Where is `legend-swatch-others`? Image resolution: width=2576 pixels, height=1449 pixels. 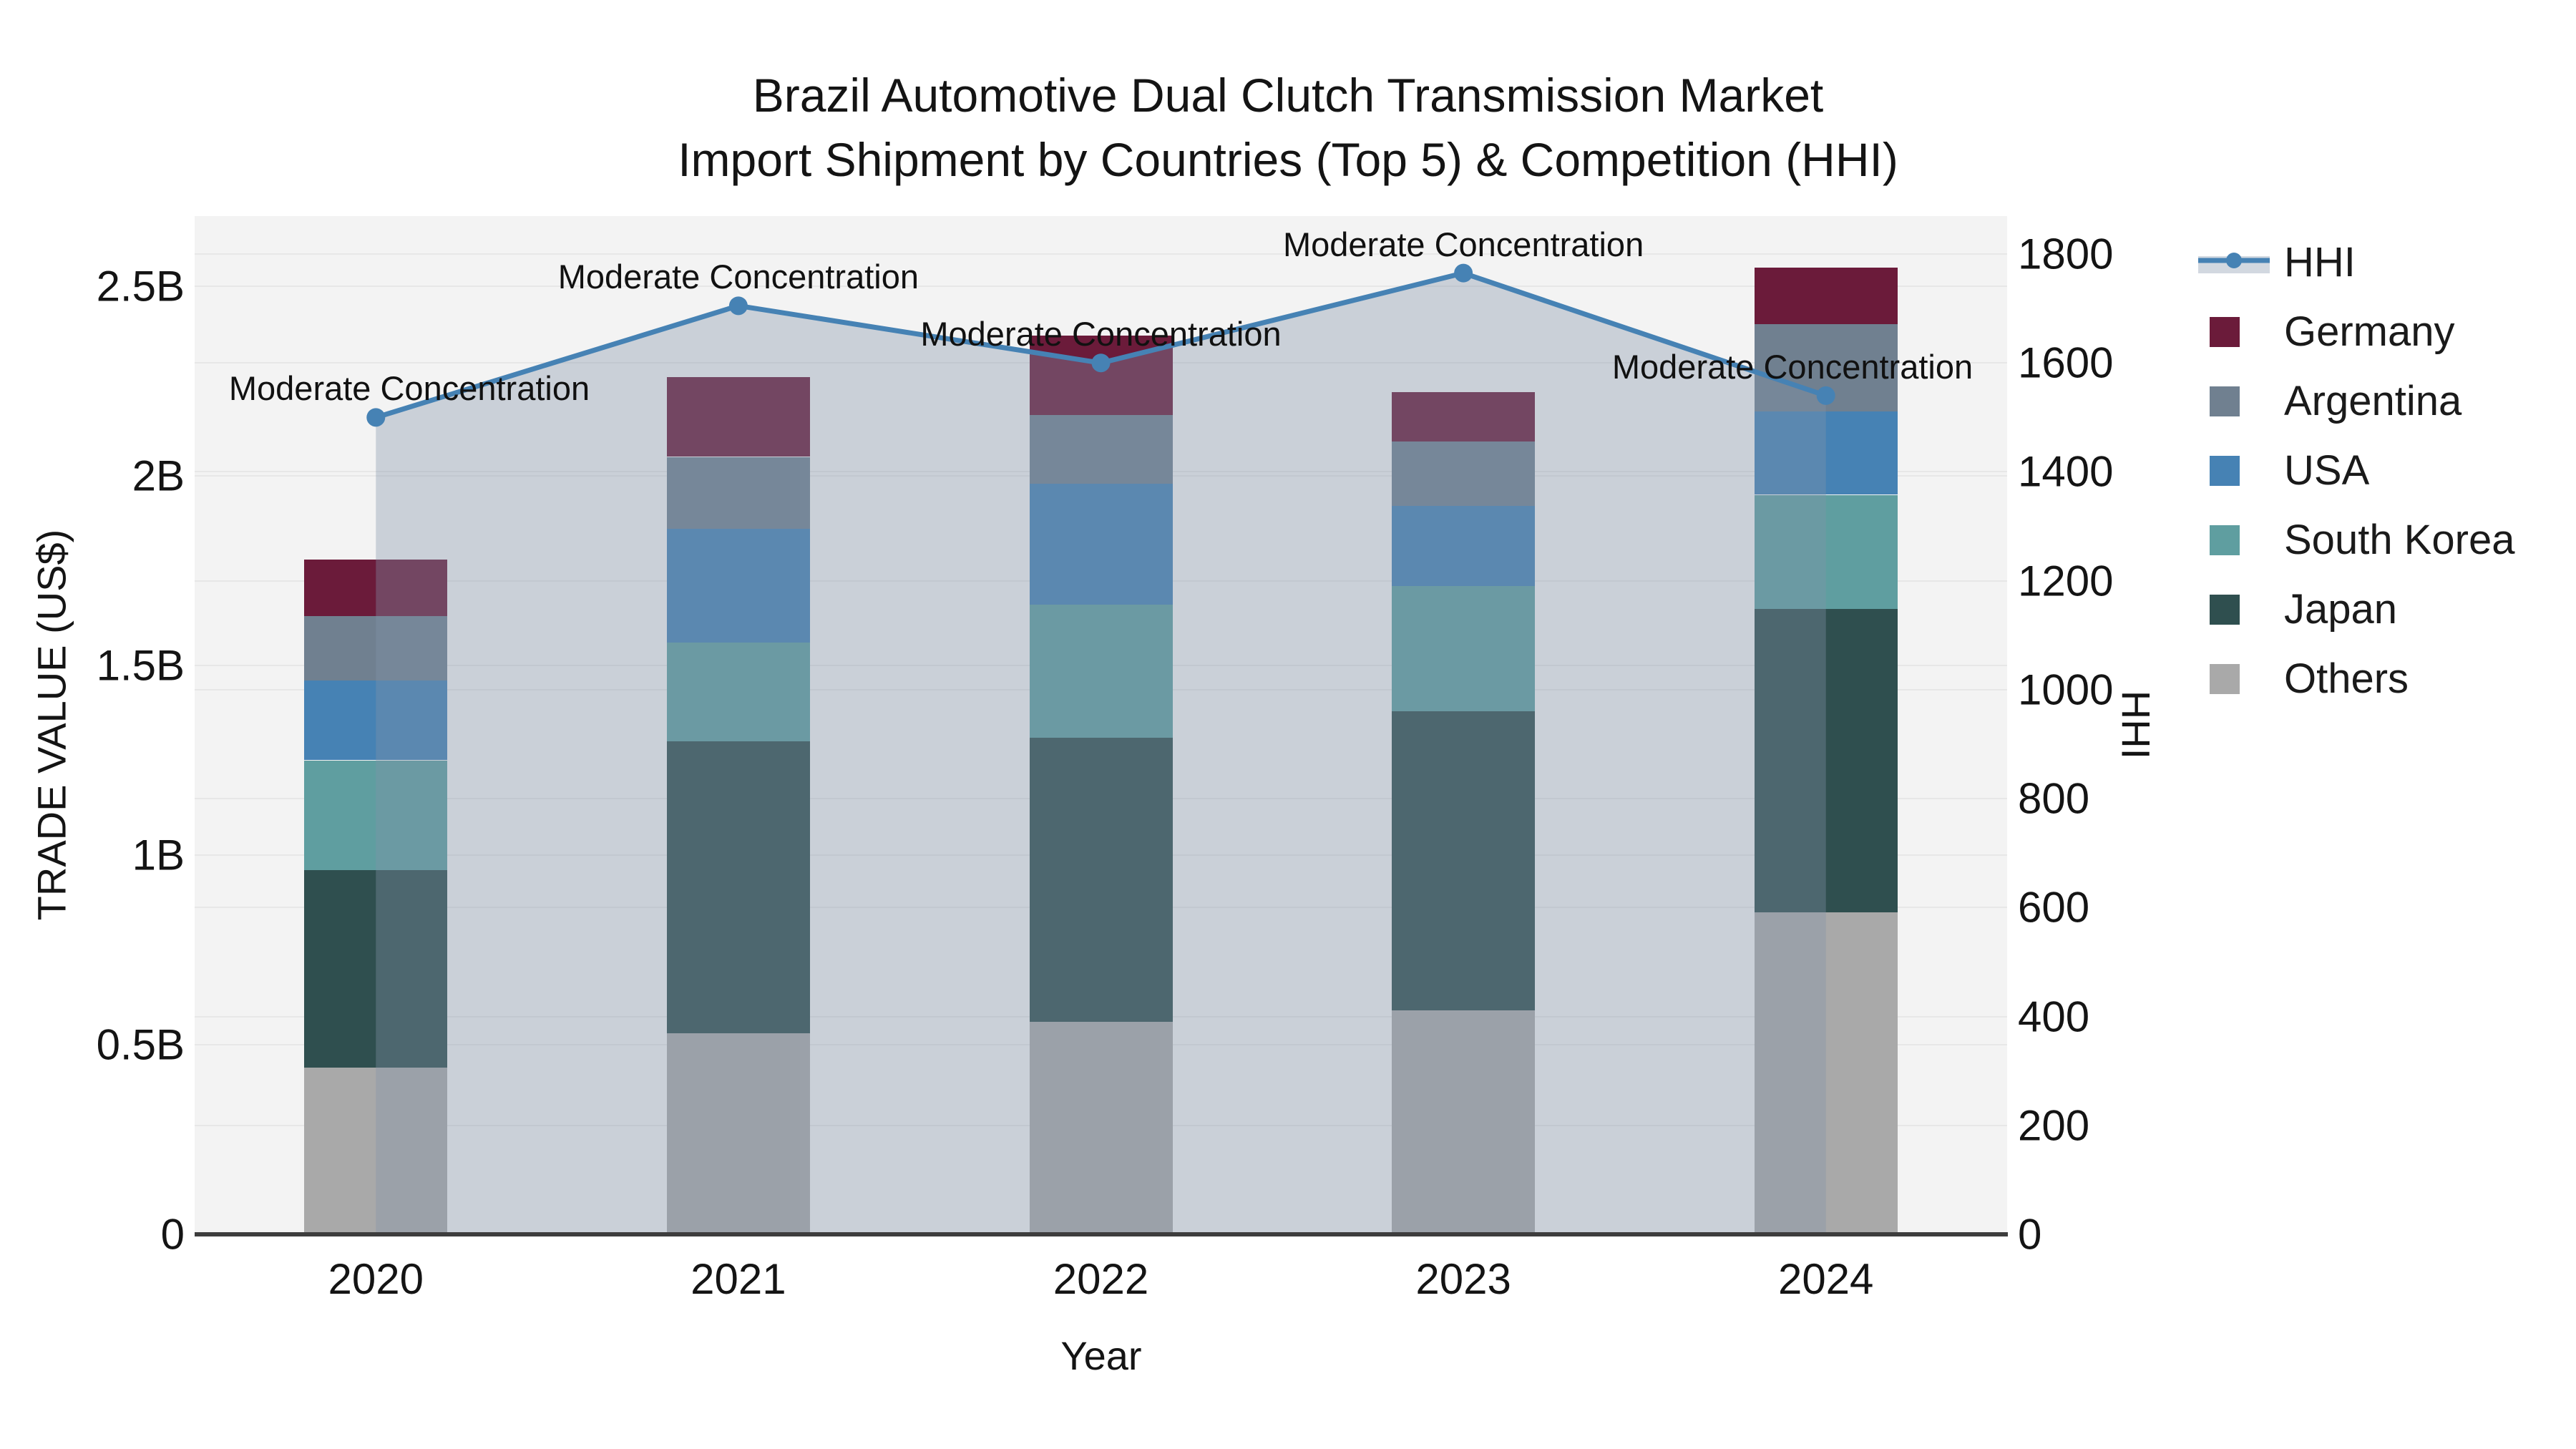 legend-swatch-others is located at coordinates (2225, 678).